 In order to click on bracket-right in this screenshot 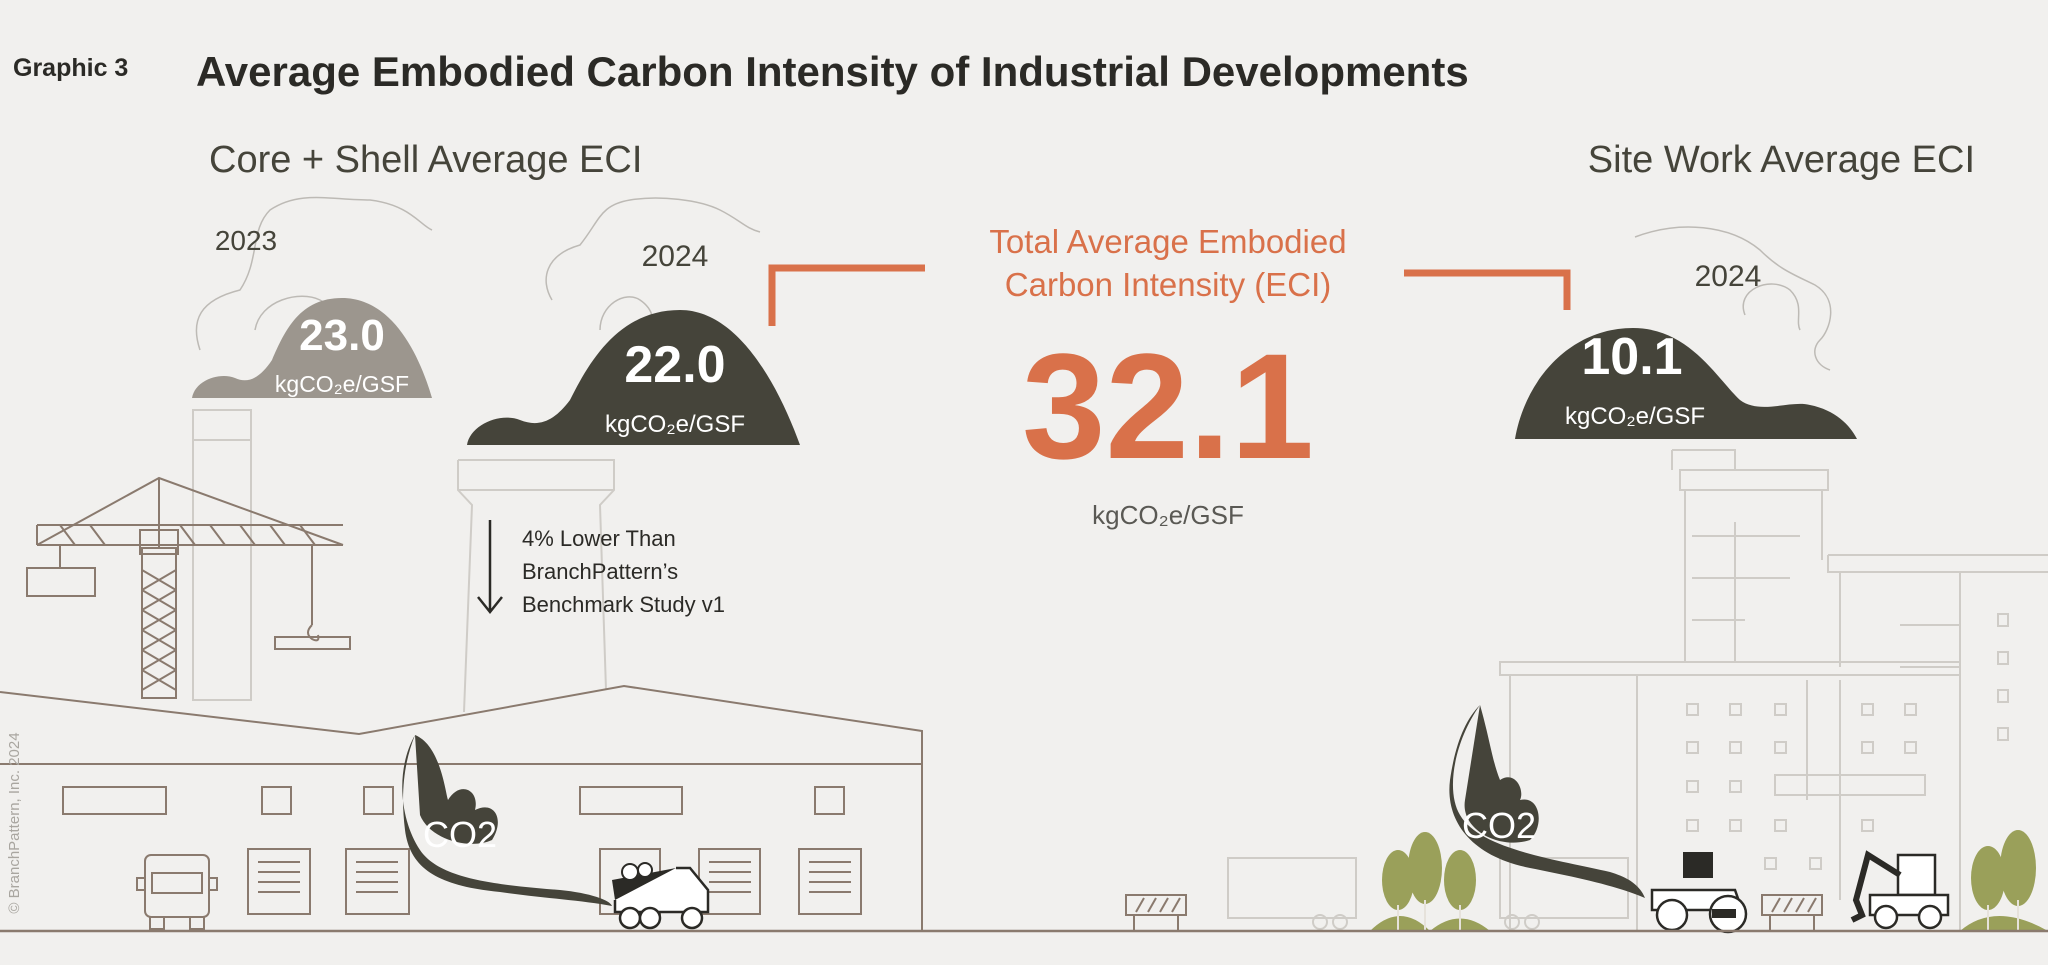, I will do `click(1487, 289)`.